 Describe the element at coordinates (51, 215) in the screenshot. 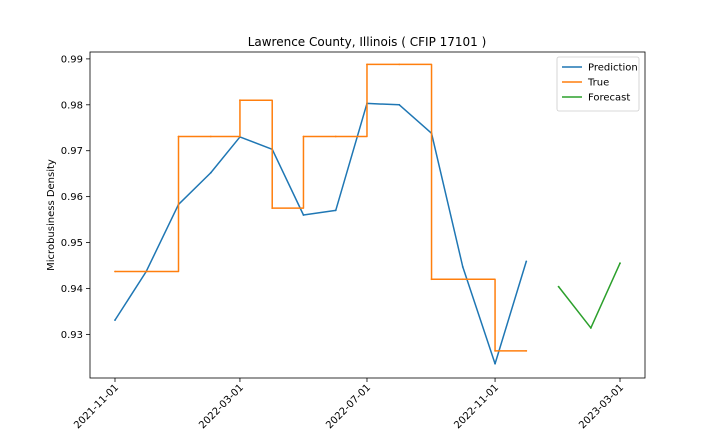

I see `y-axis-label: Microbusiness Density` at that location.